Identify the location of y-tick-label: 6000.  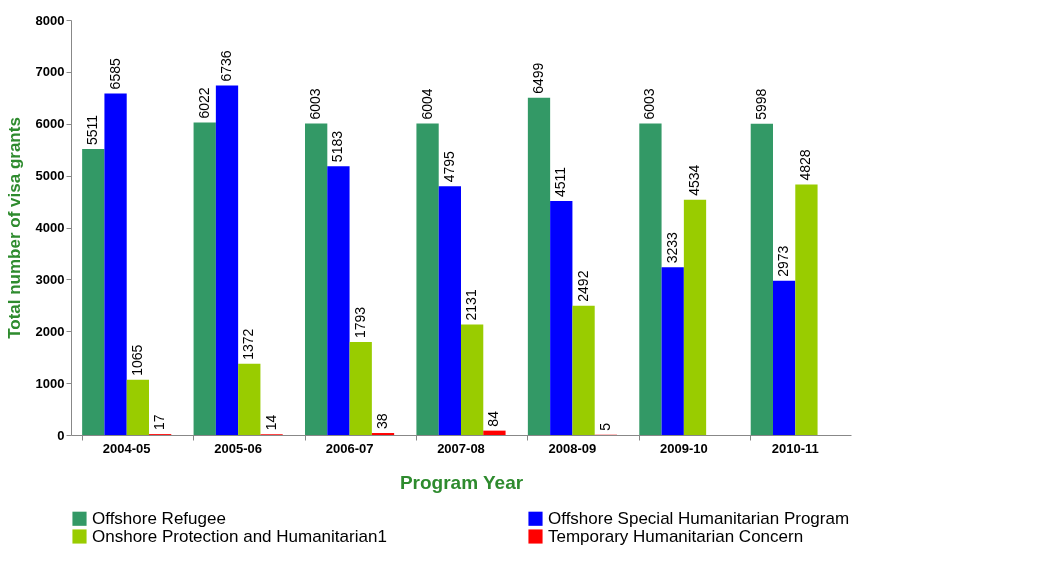
(50, 124).